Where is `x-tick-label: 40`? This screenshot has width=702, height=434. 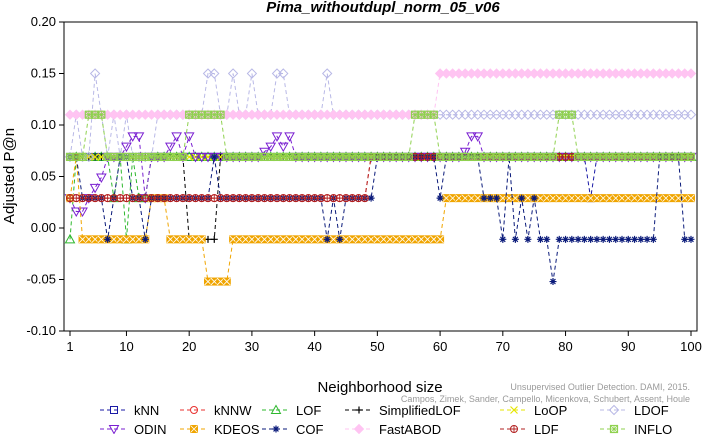 x-tick-label: 40 is located at coordinates (314, 346).